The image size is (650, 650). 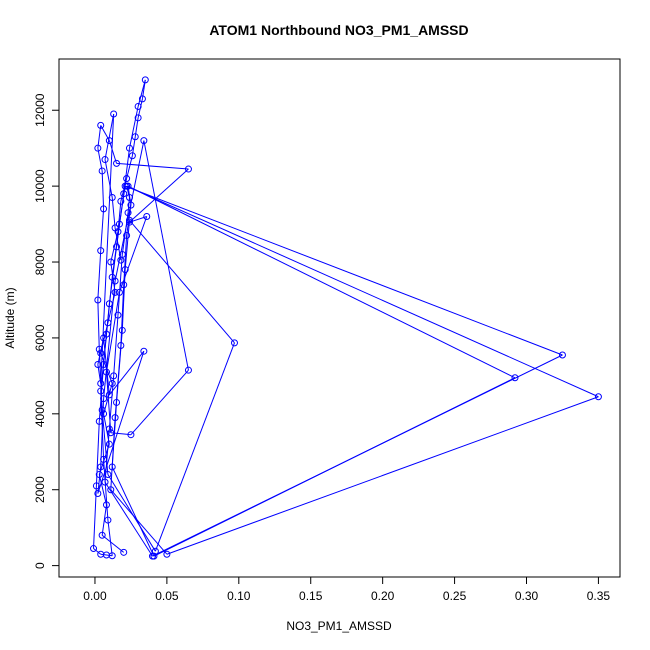 What do you see at coordinates (167, 596) in the screenshot?
I see `x-tick-label: 0.05` at bounding box center [167, 596].